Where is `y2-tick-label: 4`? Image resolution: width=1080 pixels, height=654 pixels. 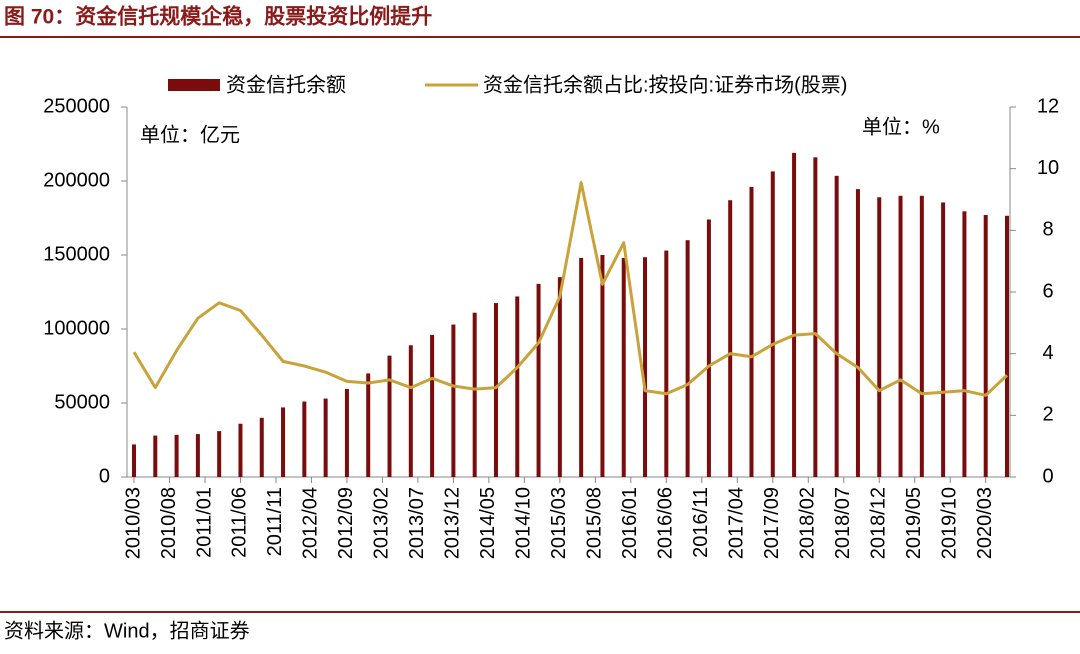
y2-tick-label: 4 is located at coordinates (1047, 353).